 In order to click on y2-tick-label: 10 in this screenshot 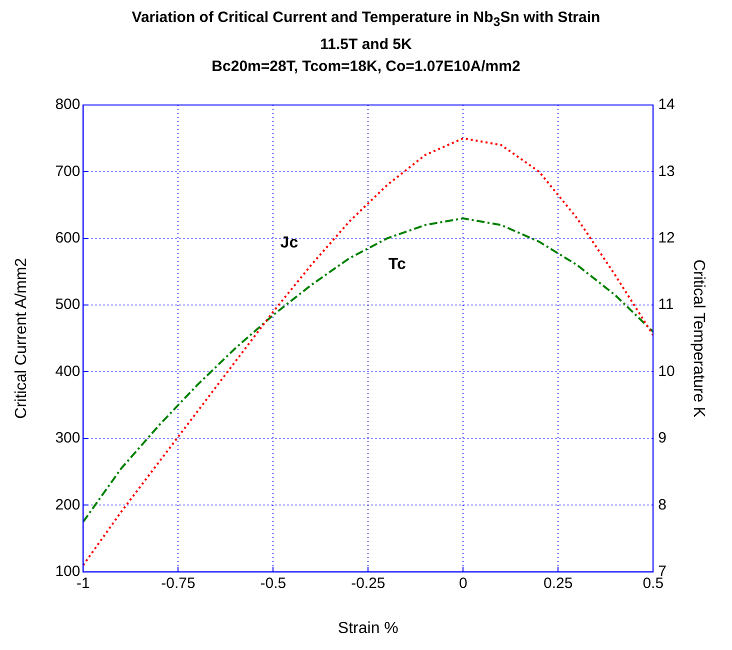, I will do `click(666, 371)`.